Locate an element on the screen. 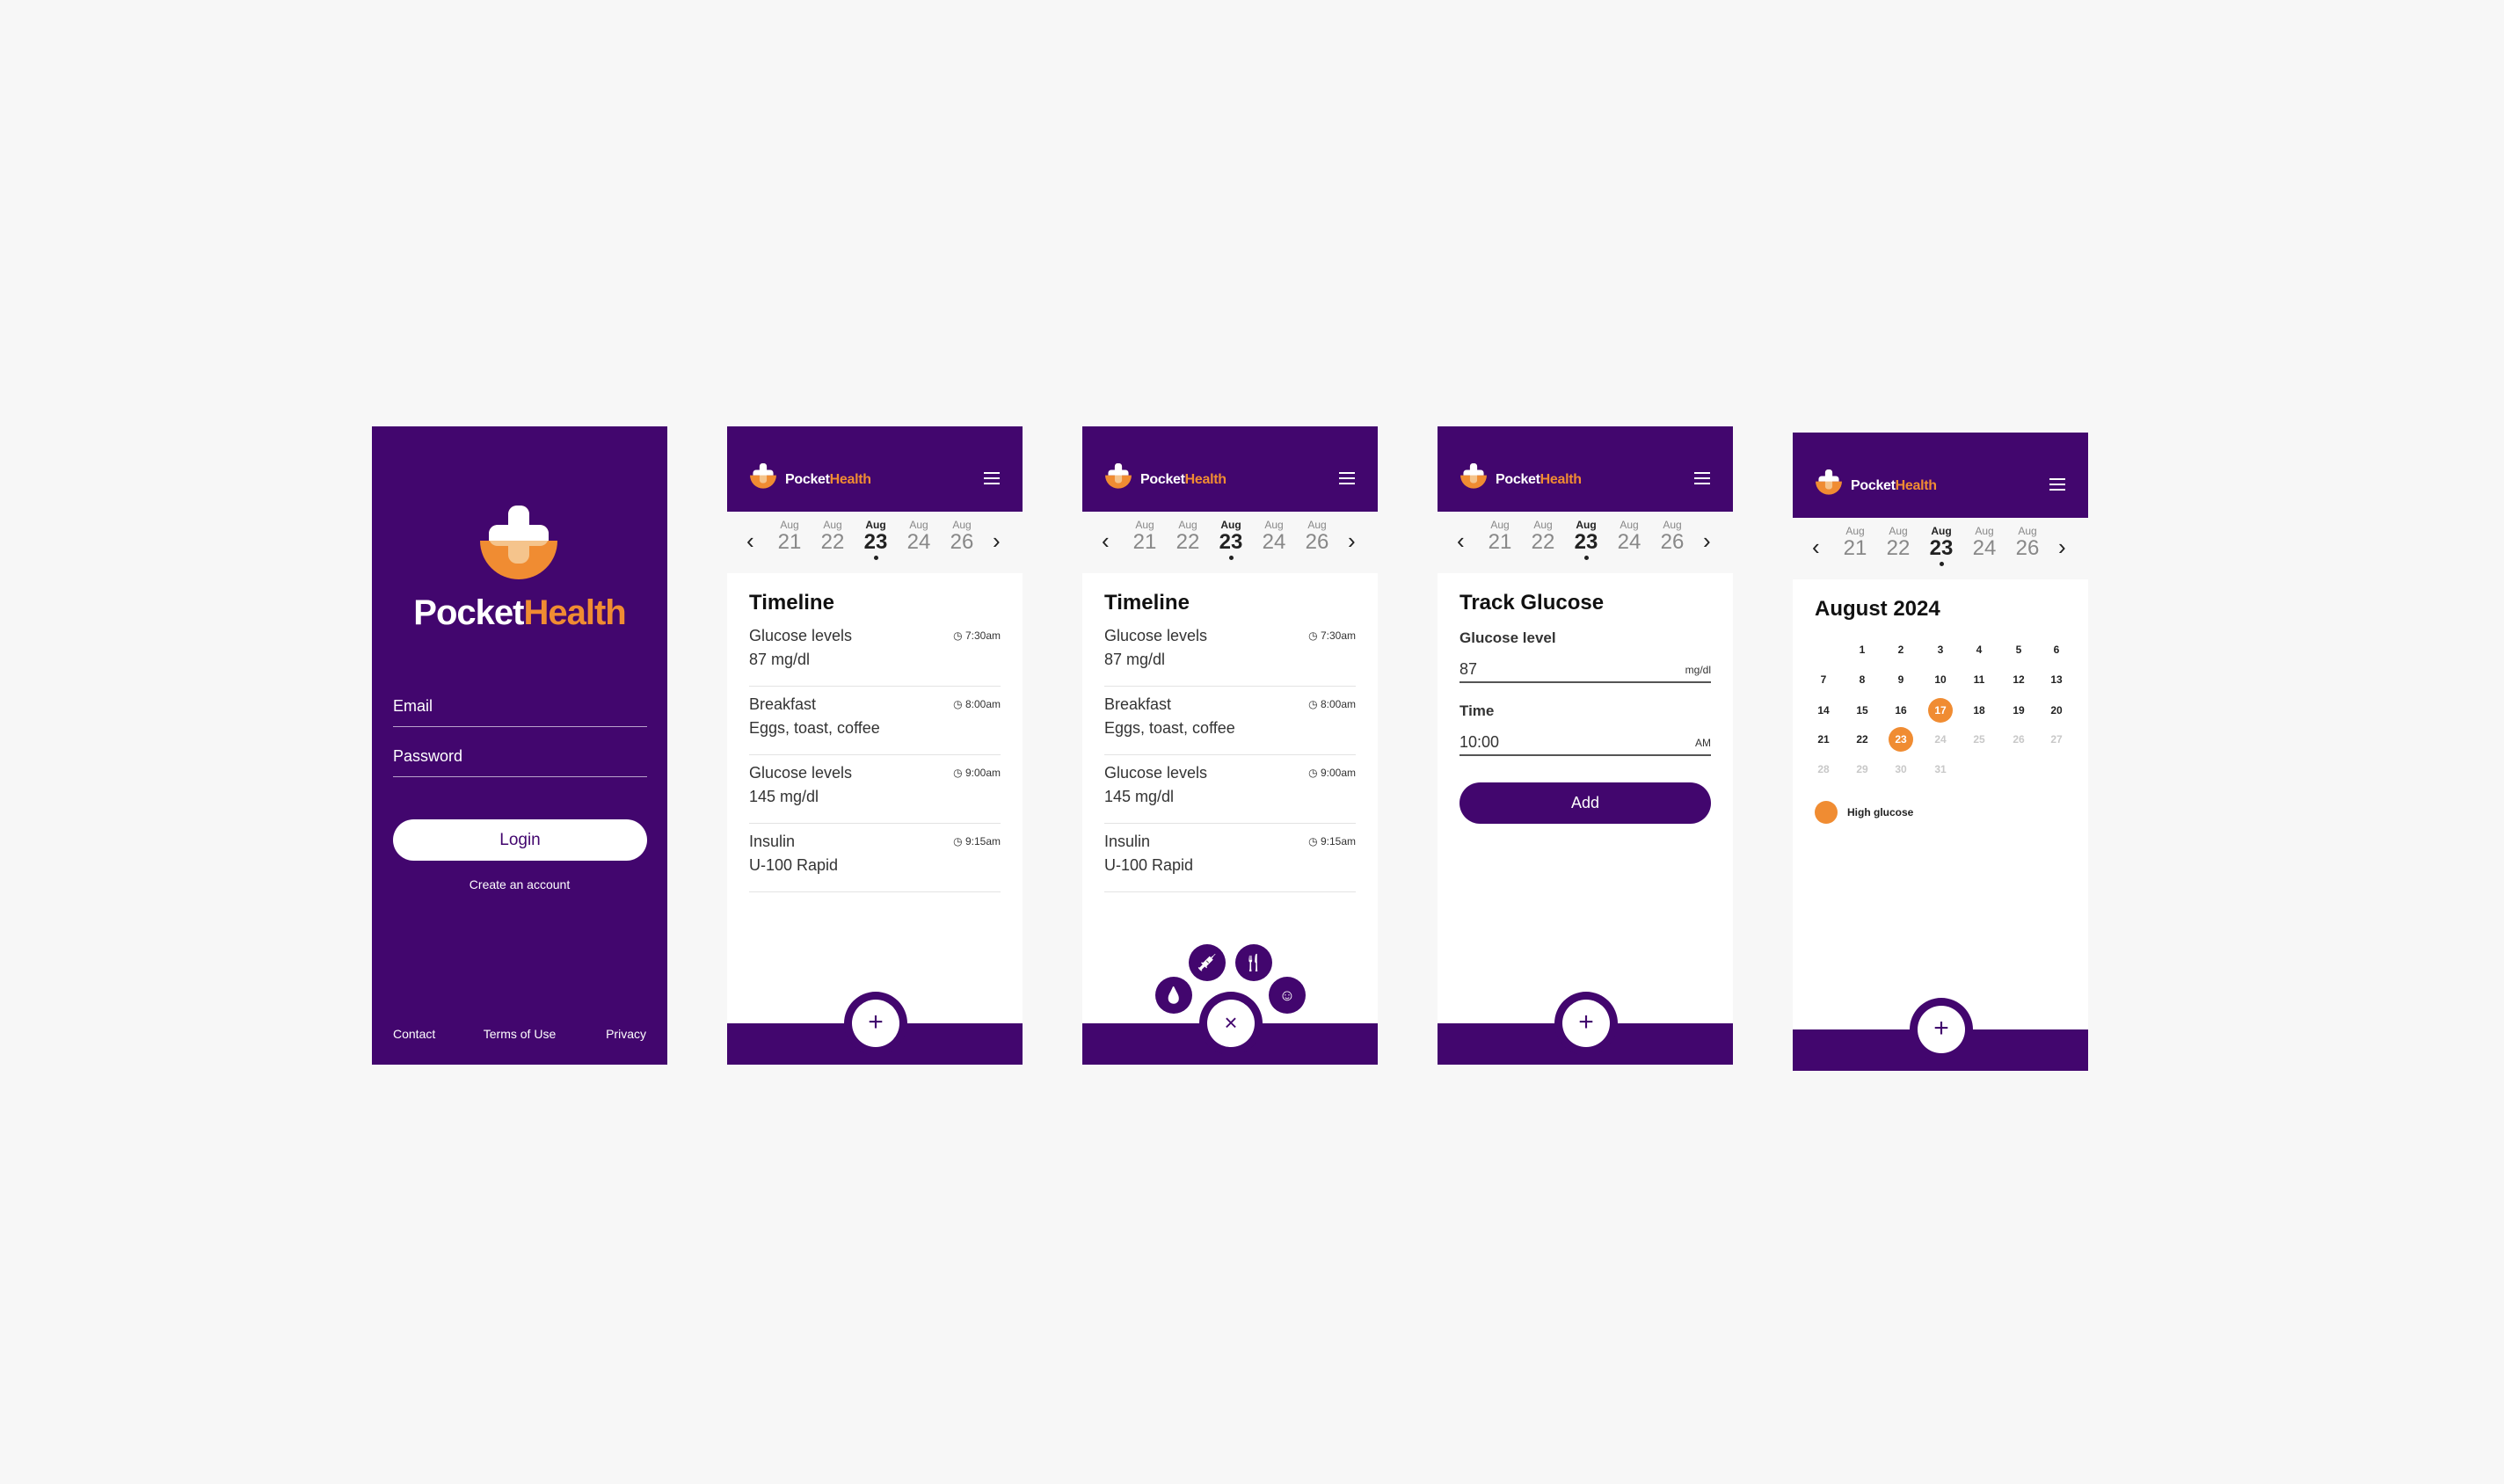 The width and height of the screenshot is (2504, 1484). item-time: ◷ 7:30am is located at coordinates (977, 635).